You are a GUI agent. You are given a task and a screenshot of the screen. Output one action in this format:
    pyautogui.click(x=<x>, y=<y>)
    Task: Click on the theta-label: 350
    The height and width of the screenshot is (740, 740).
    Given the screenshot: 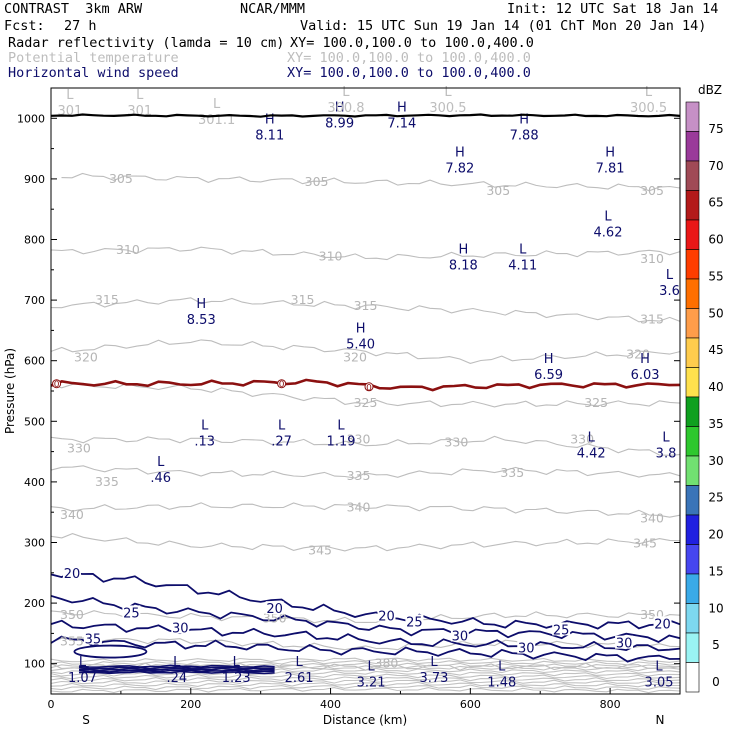 What is the action you would take?
    pyautogui.click(x=72, y=614)
    